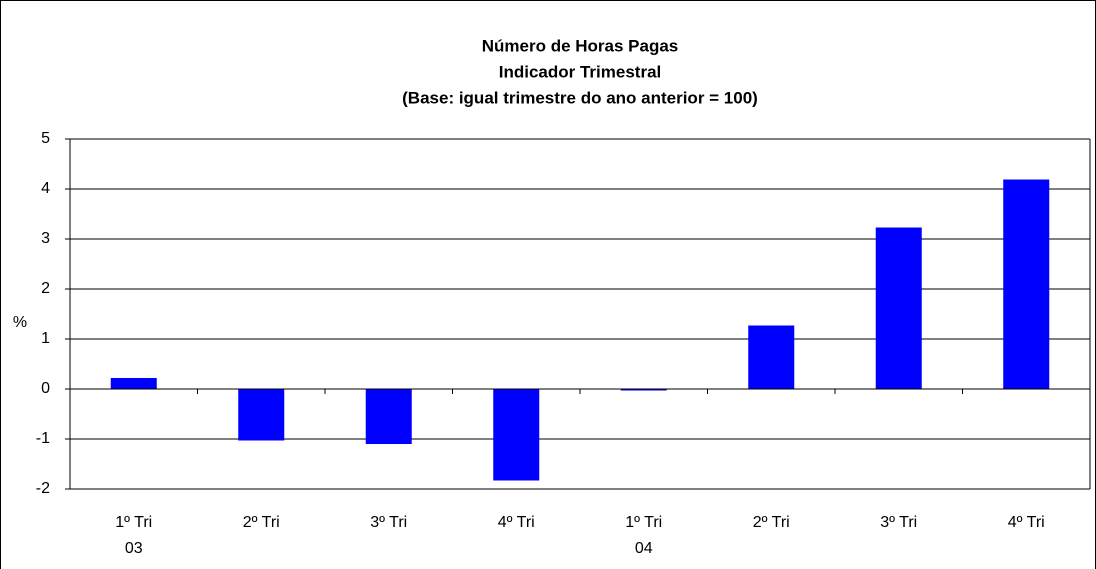 The width and height of the screenshot is (1096, 569). What do you see at coordinates (580, 45) in the screenshot?
I see `chart-title: Número de Horas Pagas` at bounding box center [580, 45].